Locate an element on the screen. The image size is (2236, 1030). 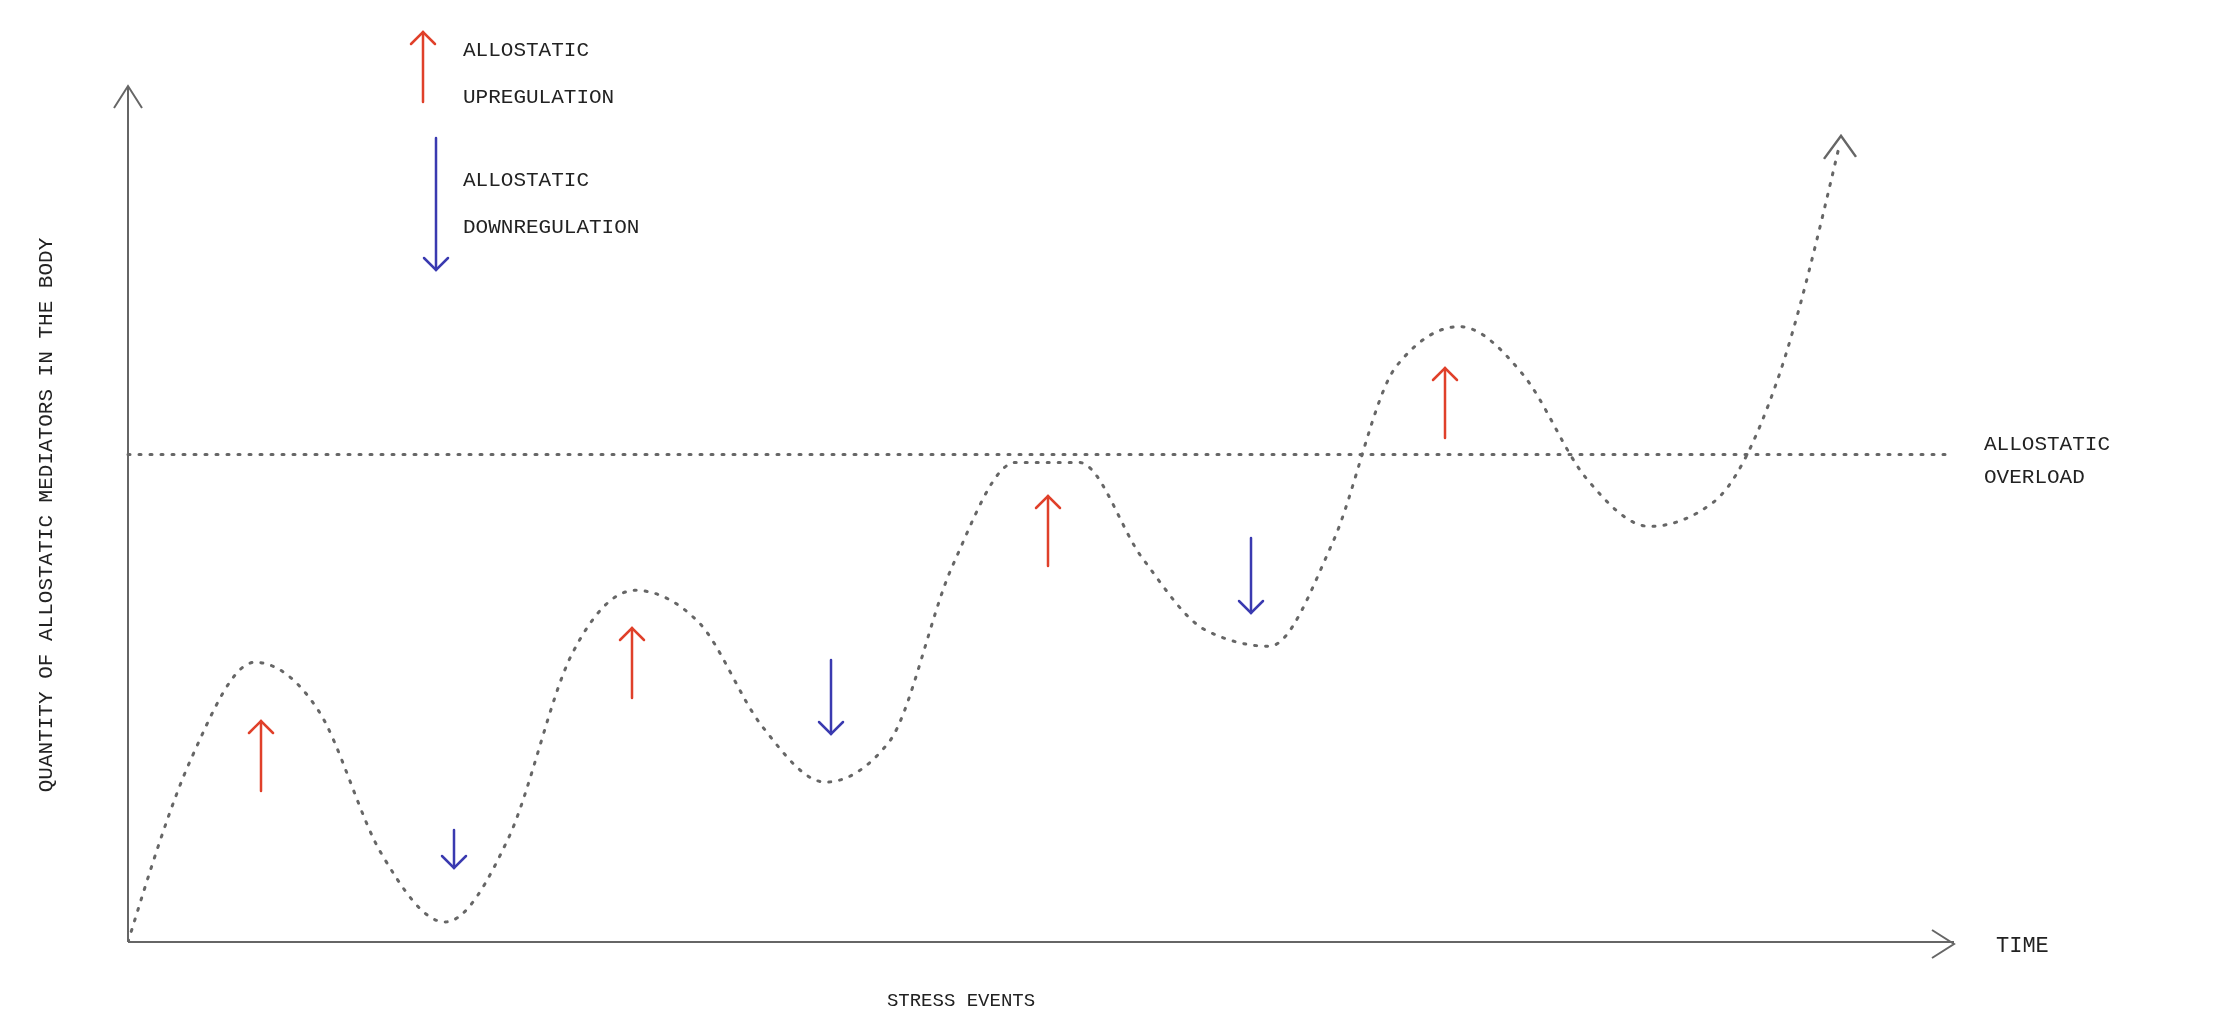
ref-line-label: ALLOSTATIC OVERLOAD is located at coordinates (2047, 461).